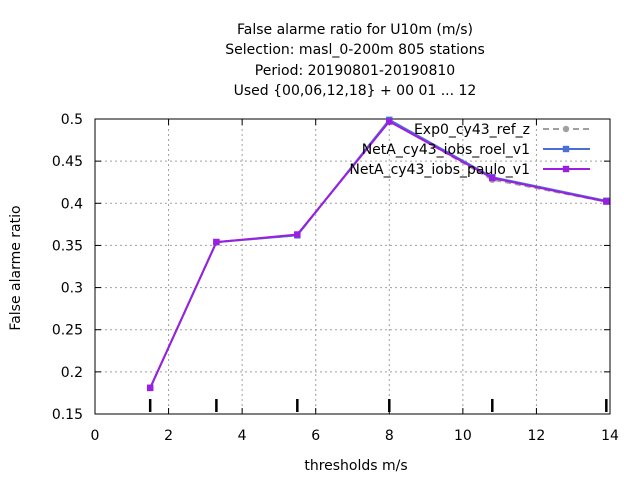  I want to click on title-line-4: Used {00,06,12,18} + 00 01 ... 12, so click(355, 91).